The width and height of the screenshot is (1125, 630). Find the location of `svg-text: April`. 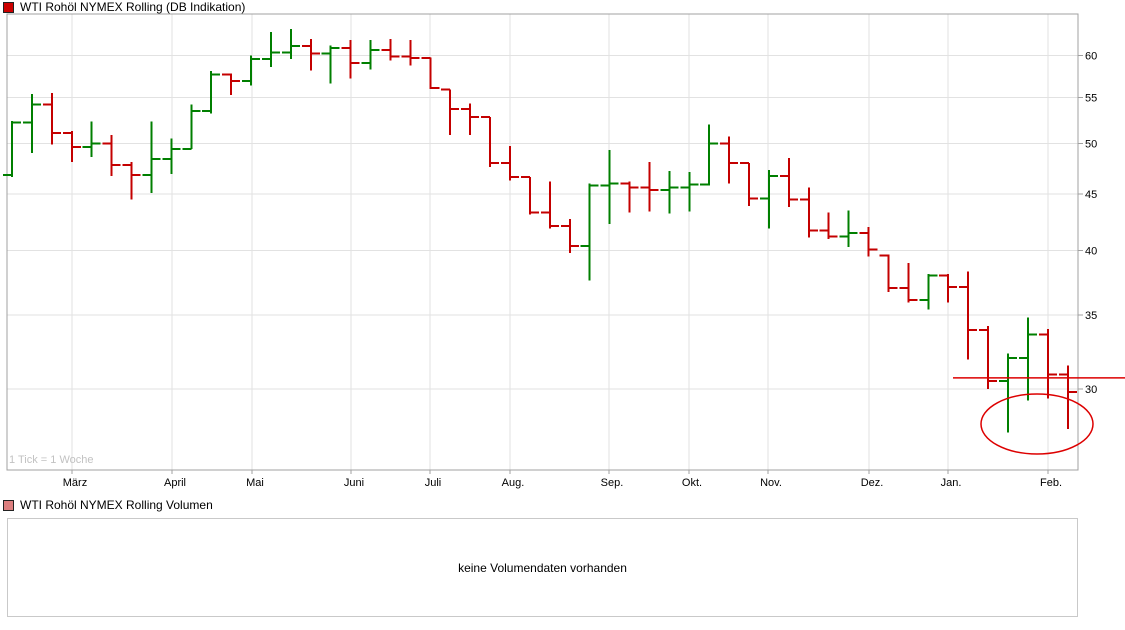

svg-text: April is located at coordinates (175, 483).